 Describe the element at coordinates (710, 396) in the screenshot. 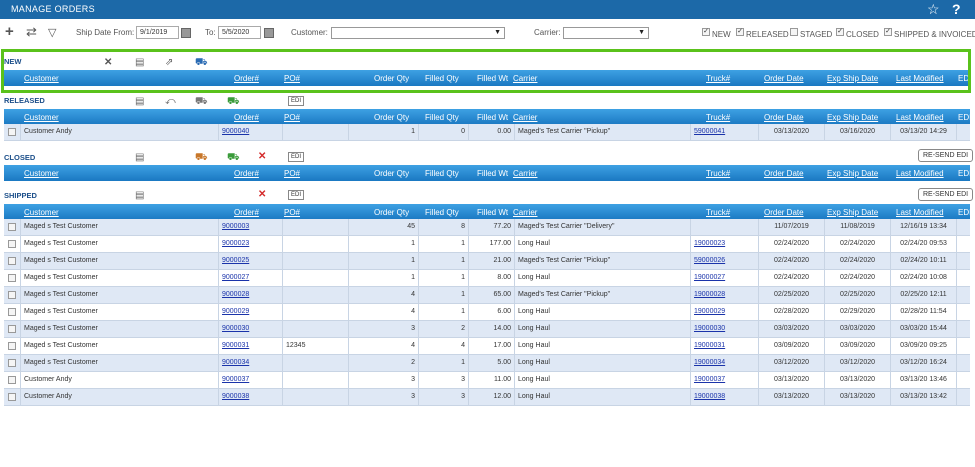

I see `truck-number-link: 19000038` at that location.